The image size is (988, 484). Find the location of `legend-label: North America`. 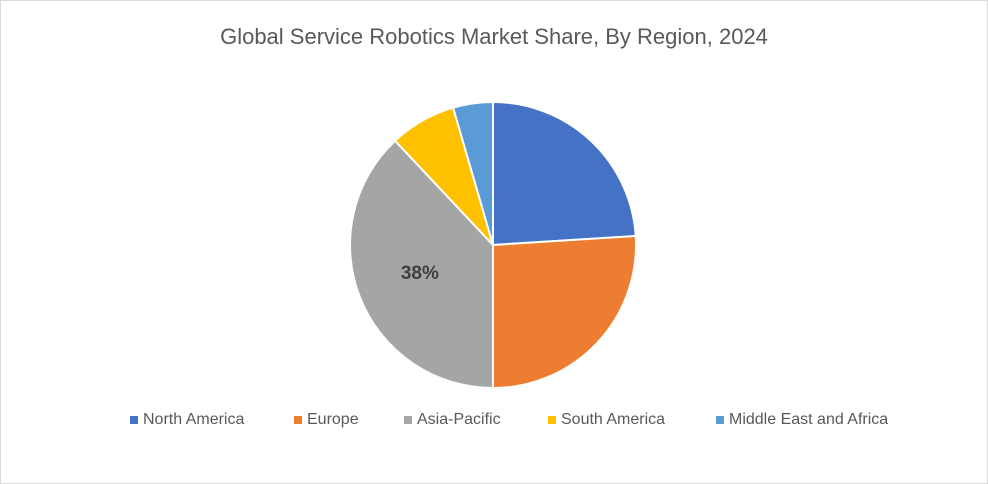

legend-label: North America is located at coordinates (193, 419).